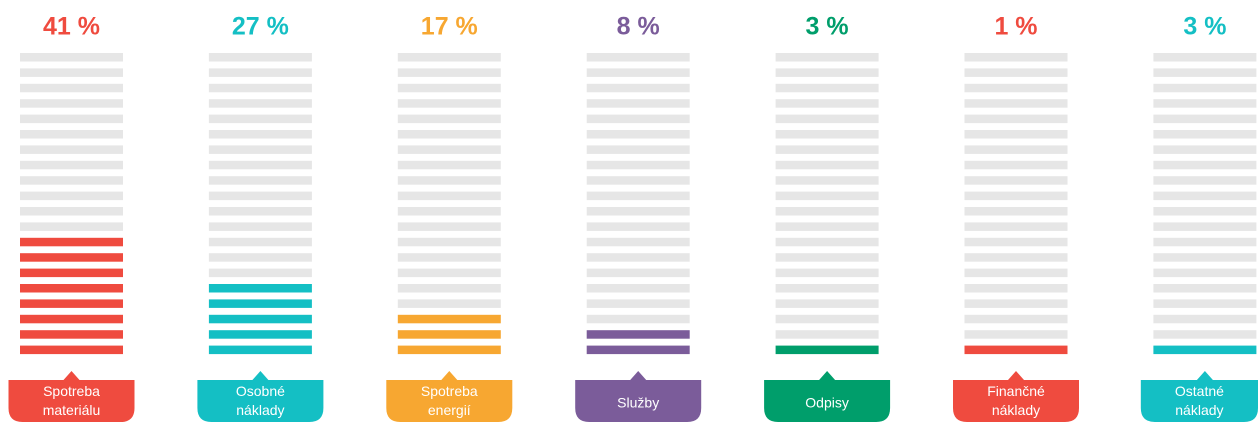 The height and width of the screenshot is (425, 1258). Describe the element at coordinates (1016, 400) in the screenshot. I see `category-label: Finančné náklady` at that location.